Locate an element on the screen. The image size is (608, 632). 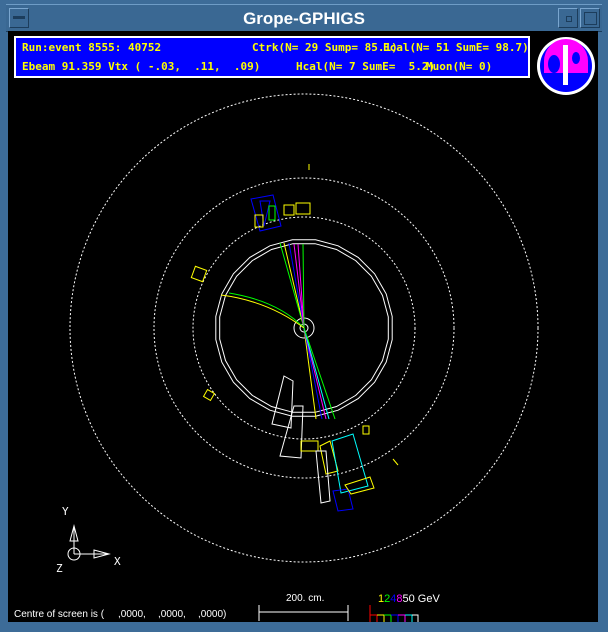
title-bar: Grope-GPHIGS is located at coordinates (304, 18).